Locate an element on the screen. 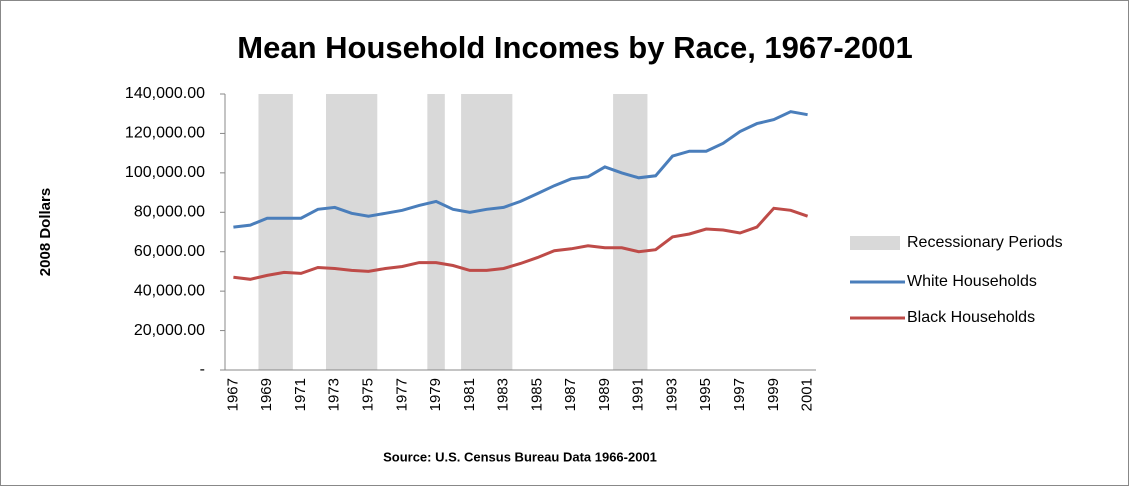 The image size is (1130, 487). x-tick-label: 1977 is located at coordinates (401, 394).